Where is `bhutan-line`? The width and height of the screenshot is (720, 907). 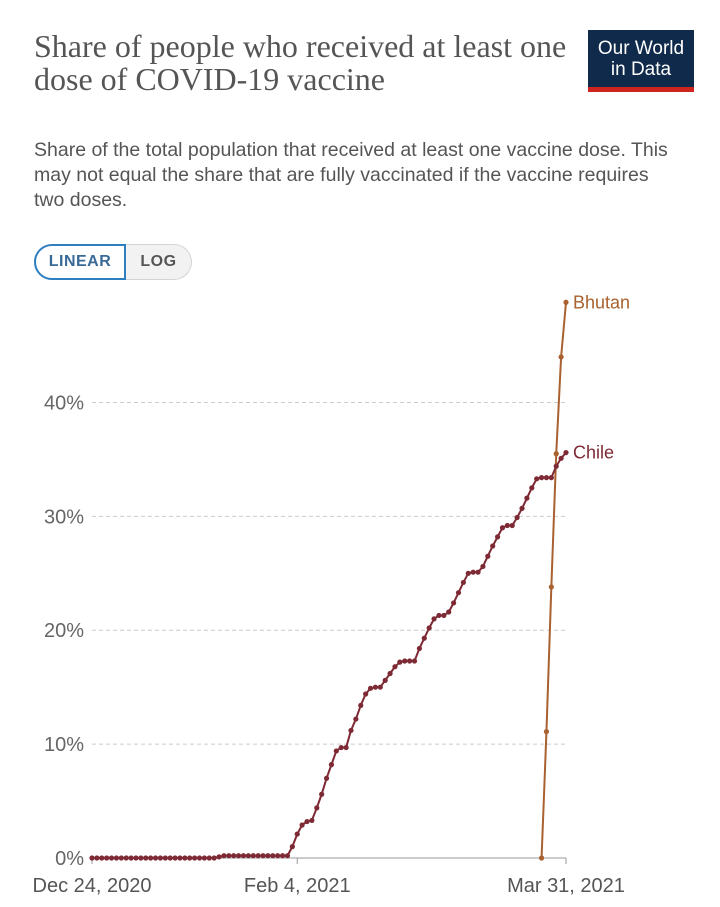 bhutan-line is located at coordinates (553, 580).